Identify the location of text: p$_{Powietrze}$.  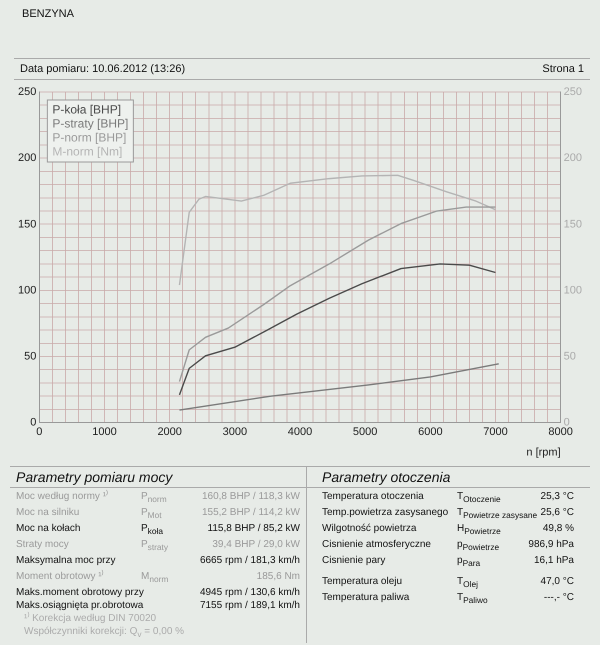
(478, 545).